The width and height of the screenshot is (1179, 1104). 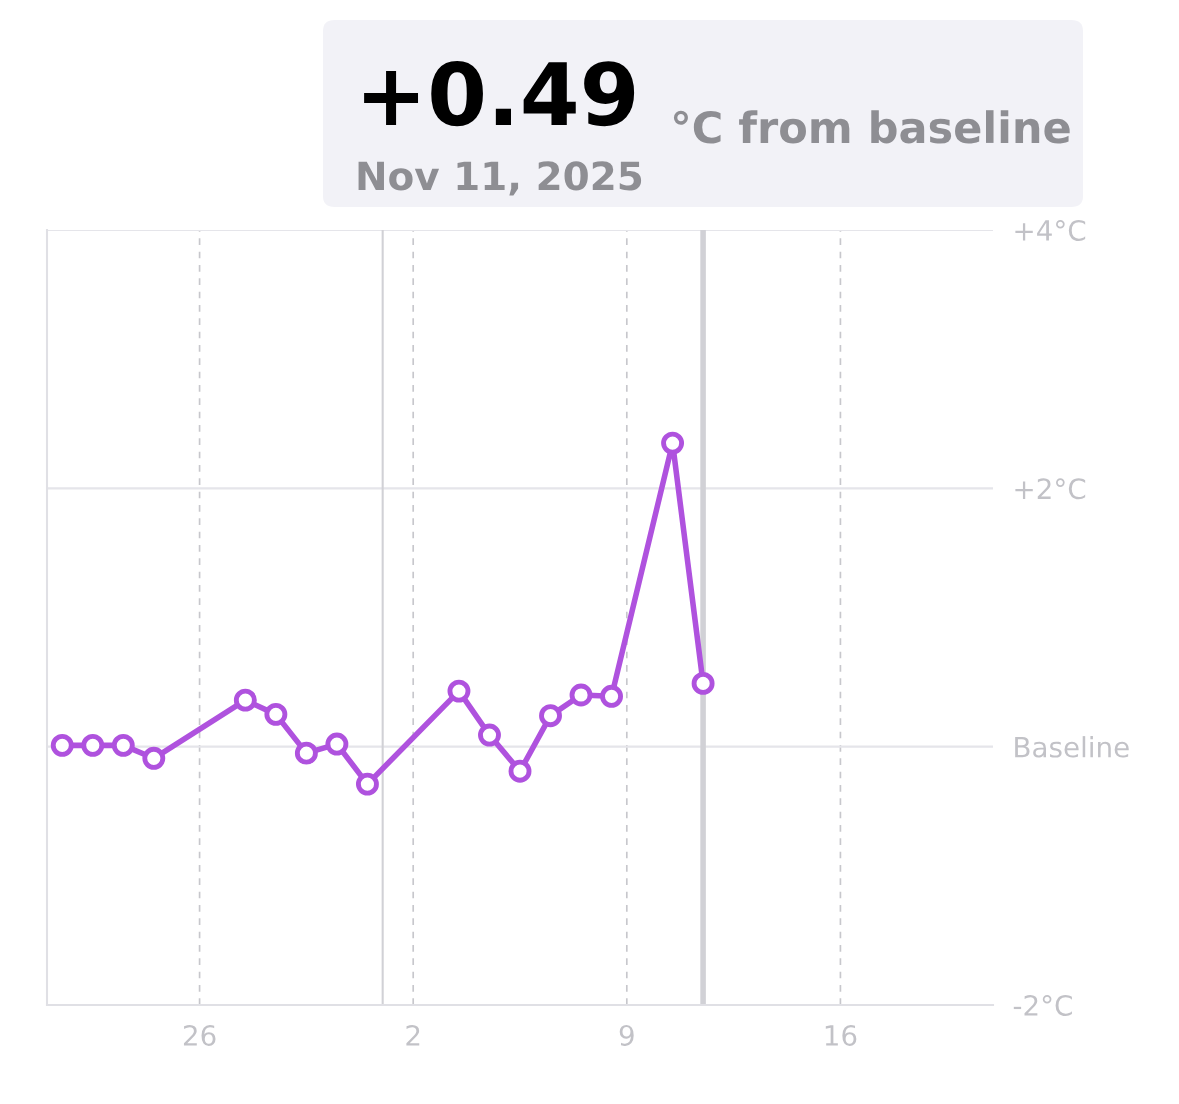 What do you see at coordinates (1050, 489) in the screenshot?
I see `y-tick-label: +2°C` at bounding box center [1050, 489].